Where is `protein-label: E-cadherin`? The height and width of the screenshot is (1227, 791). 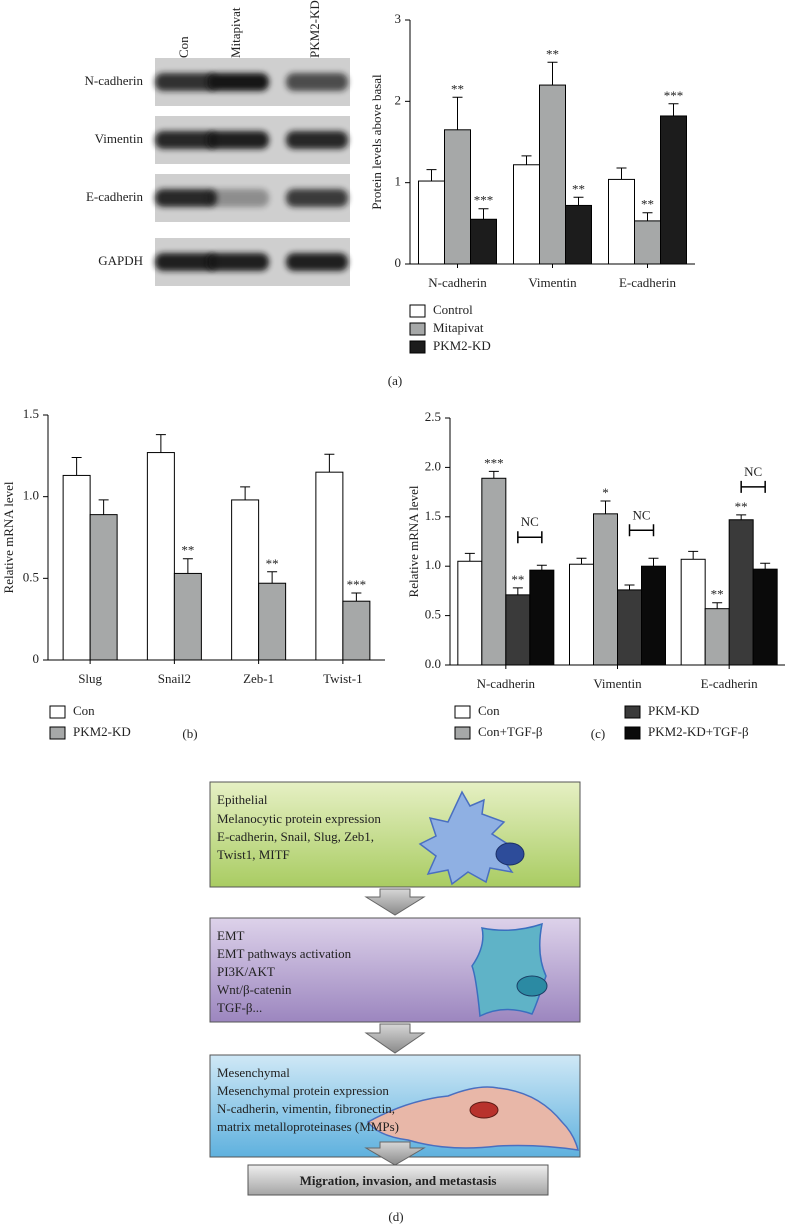 protein-label: E-cadherin is located at coordinates (115, 196).